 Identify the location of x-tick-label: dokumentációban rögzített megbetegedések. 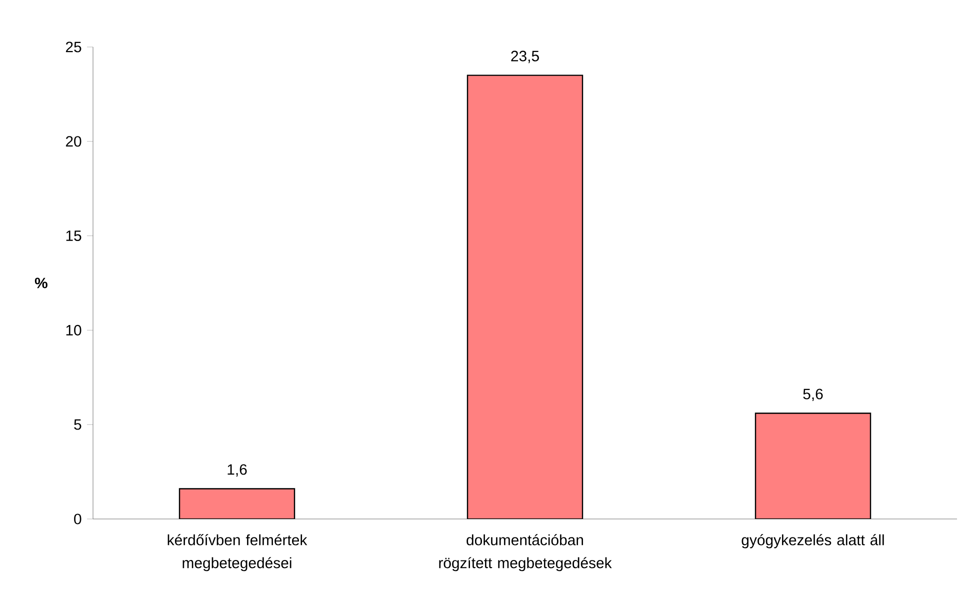
(525, 553).